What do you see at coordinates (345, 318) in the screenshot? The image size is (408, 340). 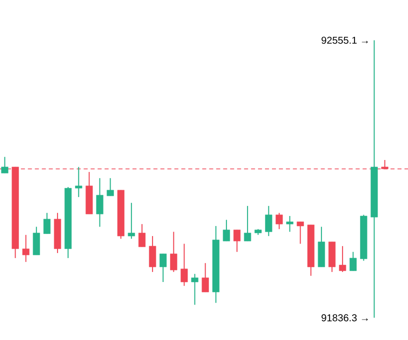 I see `annotation: 91836.3 →` at bounding box center [345, 318].